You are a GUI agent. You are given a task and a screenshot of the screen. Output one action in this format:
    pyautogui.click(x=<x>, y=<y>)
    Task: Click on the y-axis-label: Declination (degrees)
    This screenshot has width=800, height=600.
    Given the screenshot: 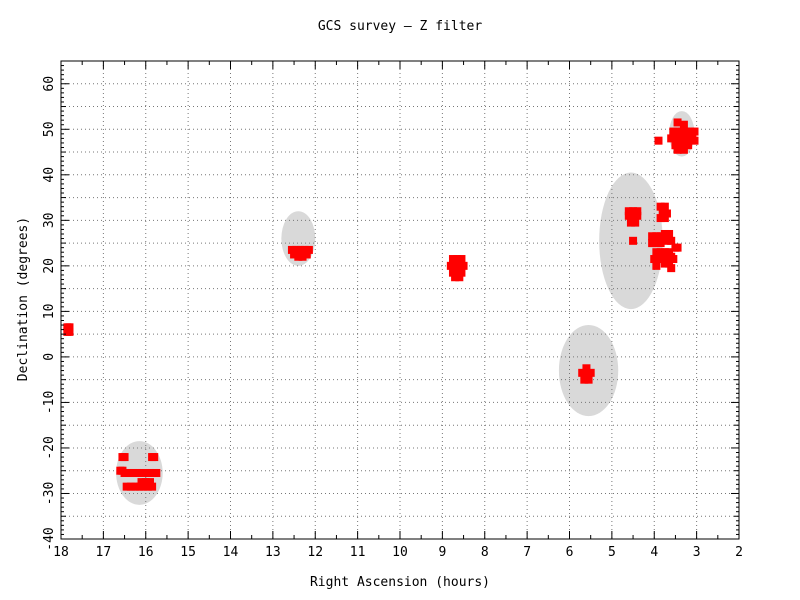 What is the action you would take?
    pyautogui.click(x=23, y=299)
    